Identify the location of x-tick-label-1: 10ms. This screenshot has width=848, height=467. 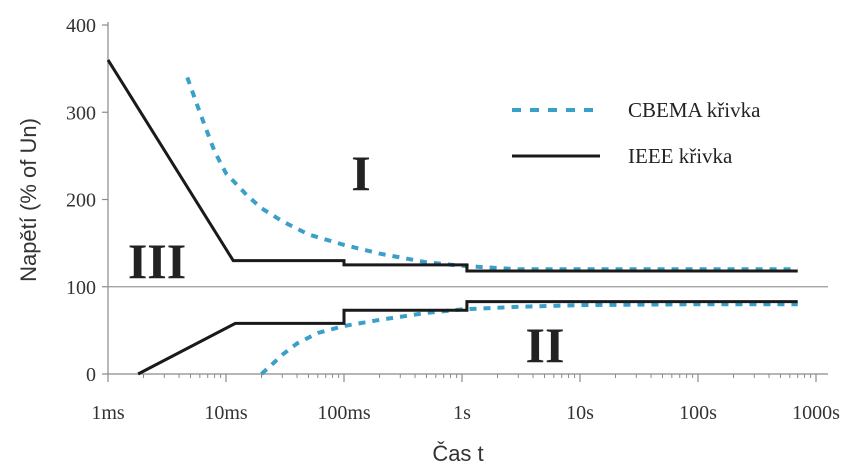
(226, 413).